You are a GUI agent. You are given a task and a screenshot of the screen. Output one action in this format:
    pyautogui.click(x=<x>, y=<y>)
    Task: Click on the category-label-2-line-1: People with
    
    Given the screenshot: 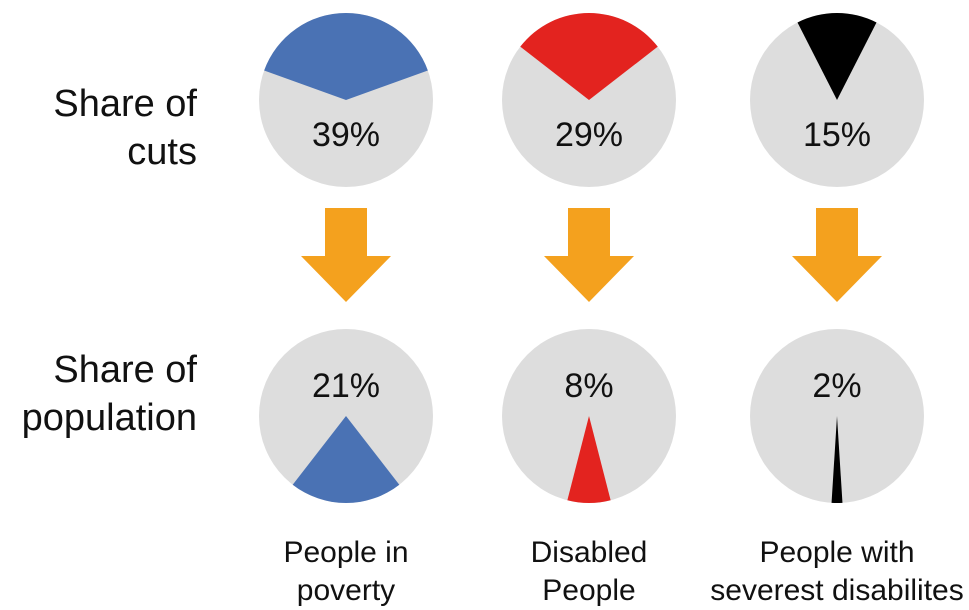 What is the action you would take?
    pyautogui.click(x=837, y=552)
    